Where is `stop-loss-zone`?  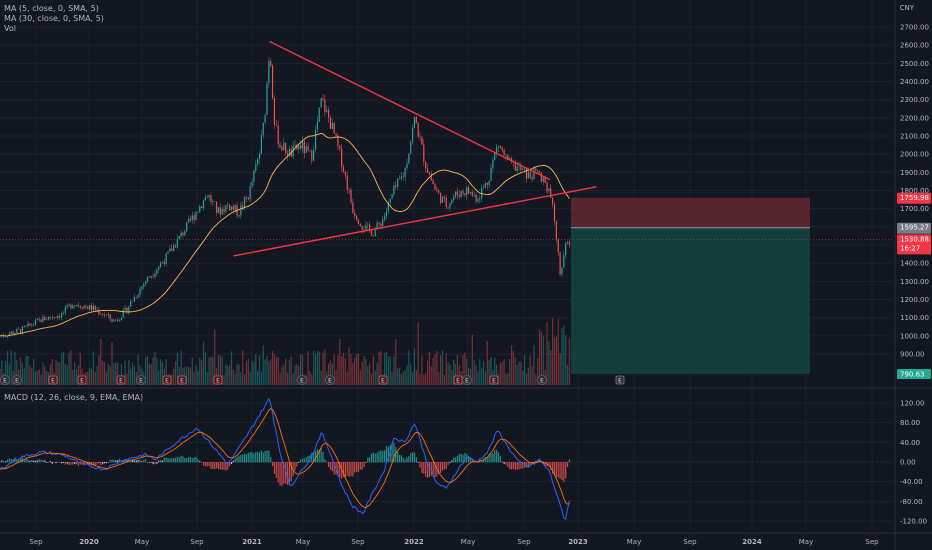
stop-loss-zone is located at coordinates (690, 212).